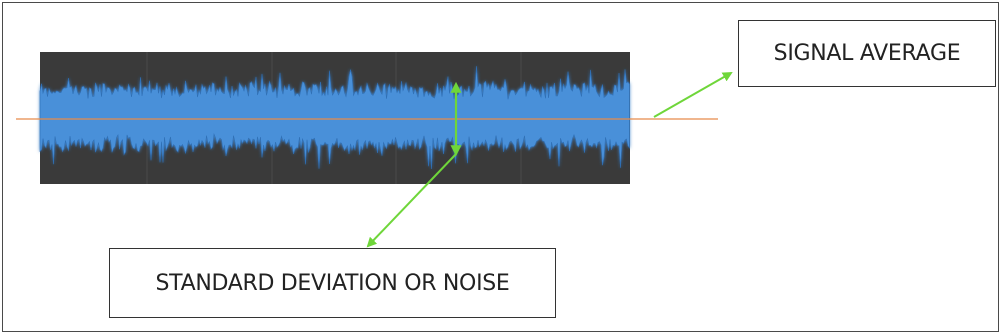 This screenshot has height=336, width=1003. What do you see at coordinates (693, 95) in the screenshot?
I see `signal-pointer-arrow` at bounding box center [693, 95].